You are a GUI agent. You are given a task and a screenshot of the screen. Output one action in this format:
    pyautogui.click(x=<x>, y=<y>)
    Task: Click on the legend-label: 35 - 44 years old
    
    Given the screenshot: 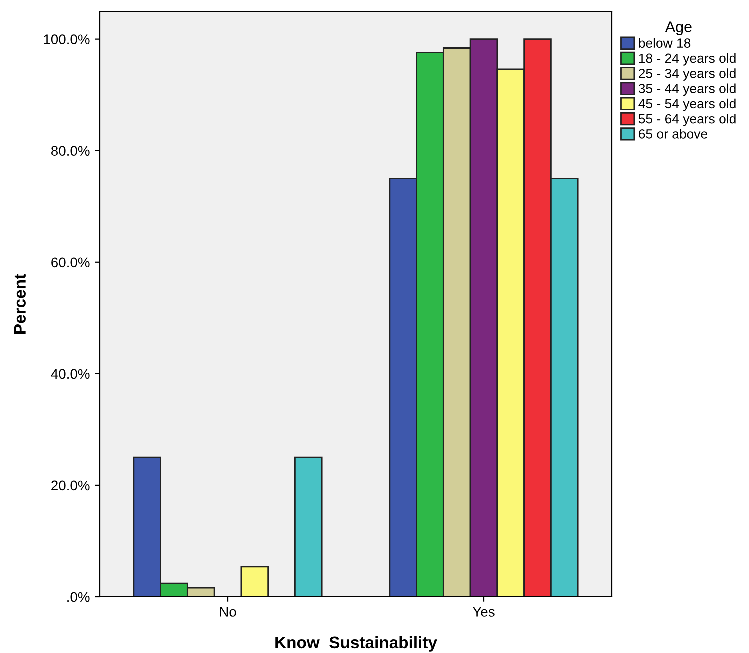 What is the action you would take?
    pyautogui.click(x=687, y=90)
    